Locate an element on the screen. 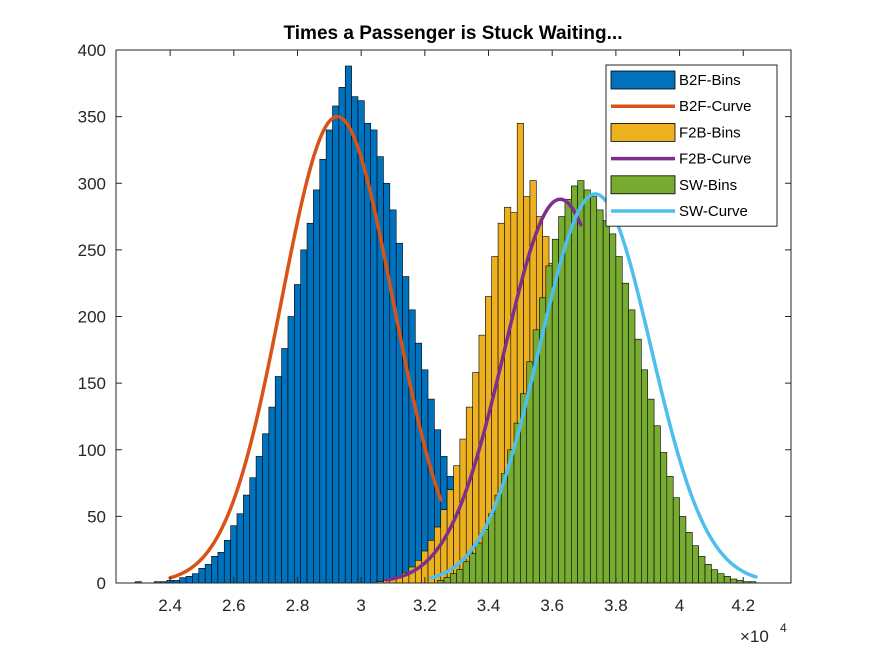  y-tick-label: 250 is located at coordinates (92, 250).